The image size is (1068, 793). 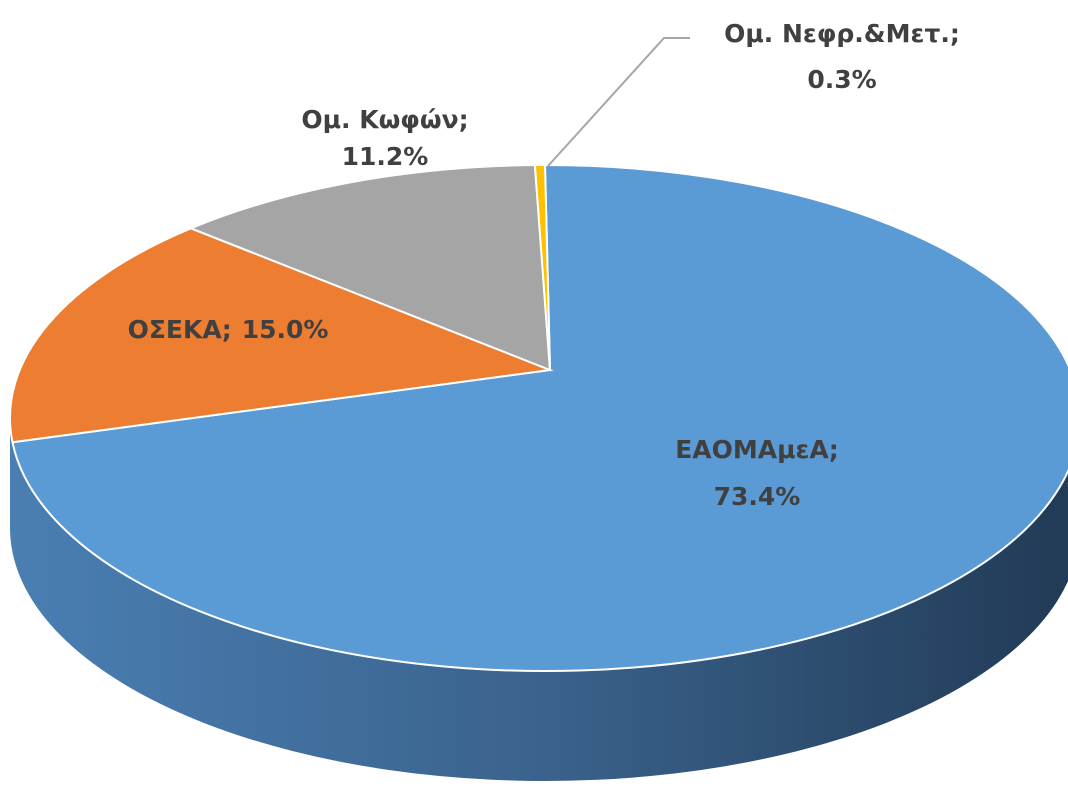 What do you see at coordinates (757, 496) in the screenshot?
I see `data-label-value: 73.4%` at bounding box center [757, 496].